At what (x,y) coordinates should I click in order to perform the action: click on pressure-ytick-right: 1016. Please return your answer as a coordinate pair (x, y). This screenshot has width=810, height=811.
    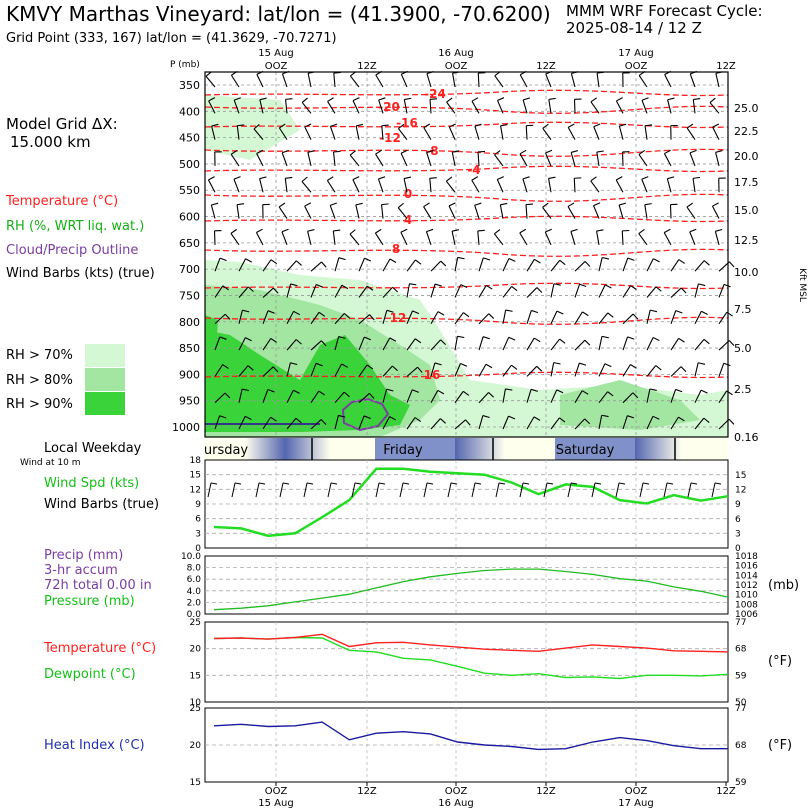
    Looking at the image, I should click on (746, 567).